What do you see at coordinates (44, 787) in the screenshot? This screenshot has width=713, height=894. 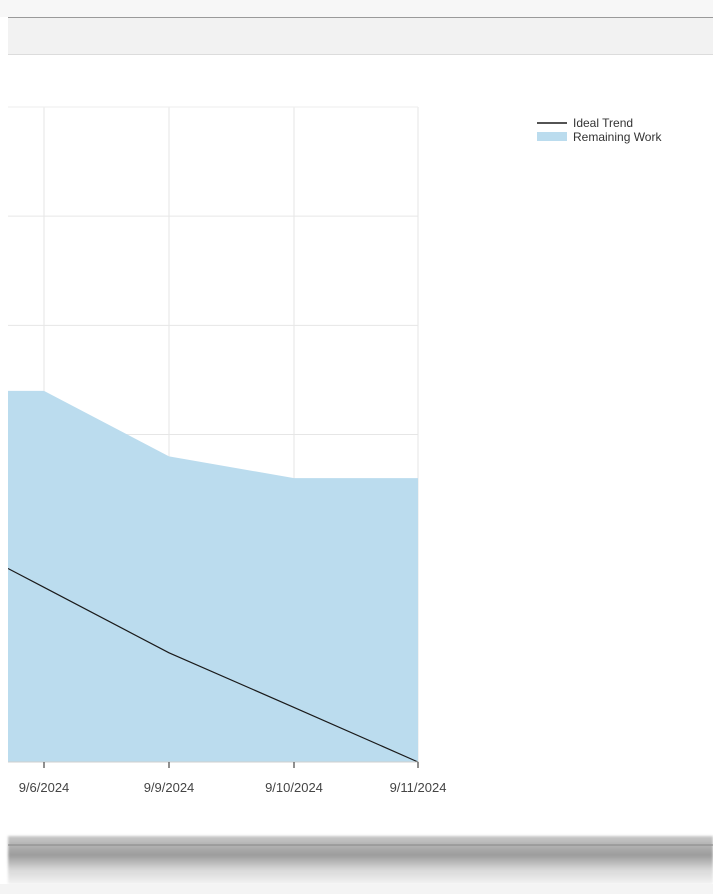 I see `x-tick-label-0: 9/6/2024` at bounding box center [44, 787].